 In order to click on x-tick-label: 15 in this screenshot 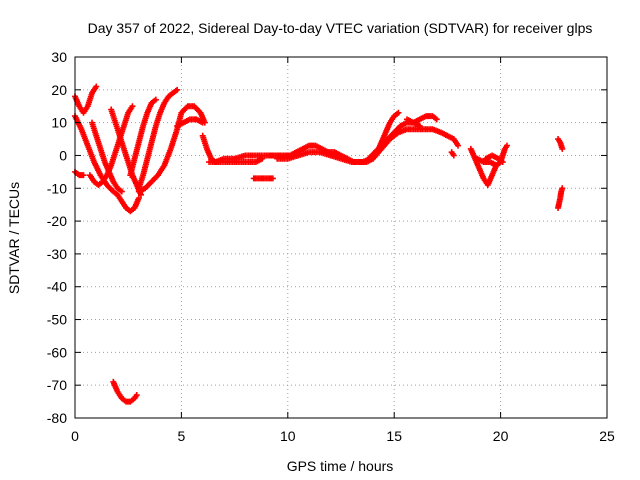, I will do `click(394, 436)`.